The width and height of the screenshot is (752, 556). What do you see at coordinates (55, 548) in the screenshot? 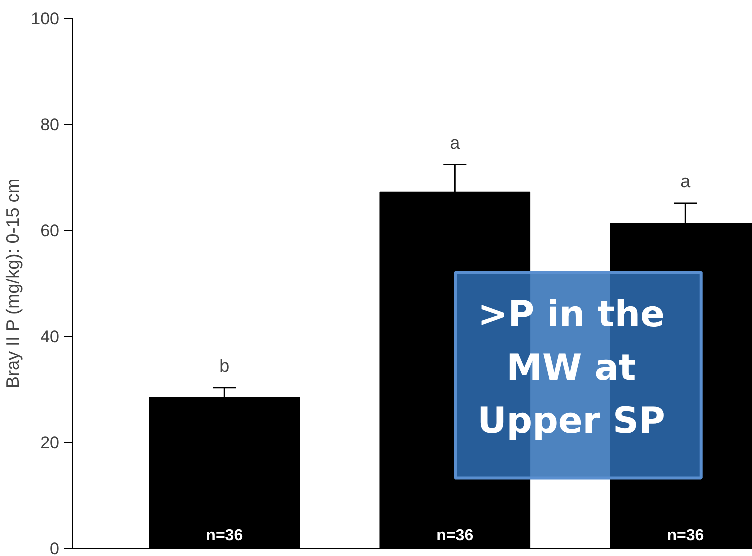
I see `y-tick-label: 0` at bounding box center [55, 548].